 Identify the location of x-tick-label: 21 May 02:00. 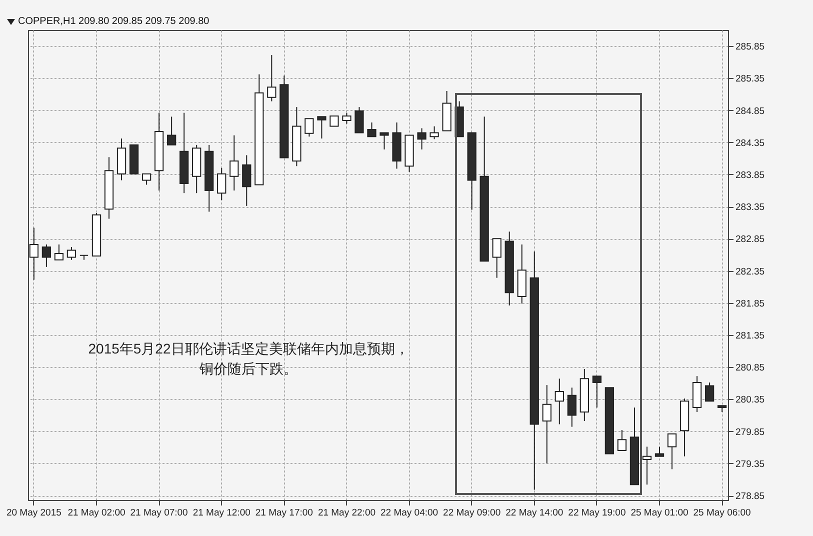
(97, 513).